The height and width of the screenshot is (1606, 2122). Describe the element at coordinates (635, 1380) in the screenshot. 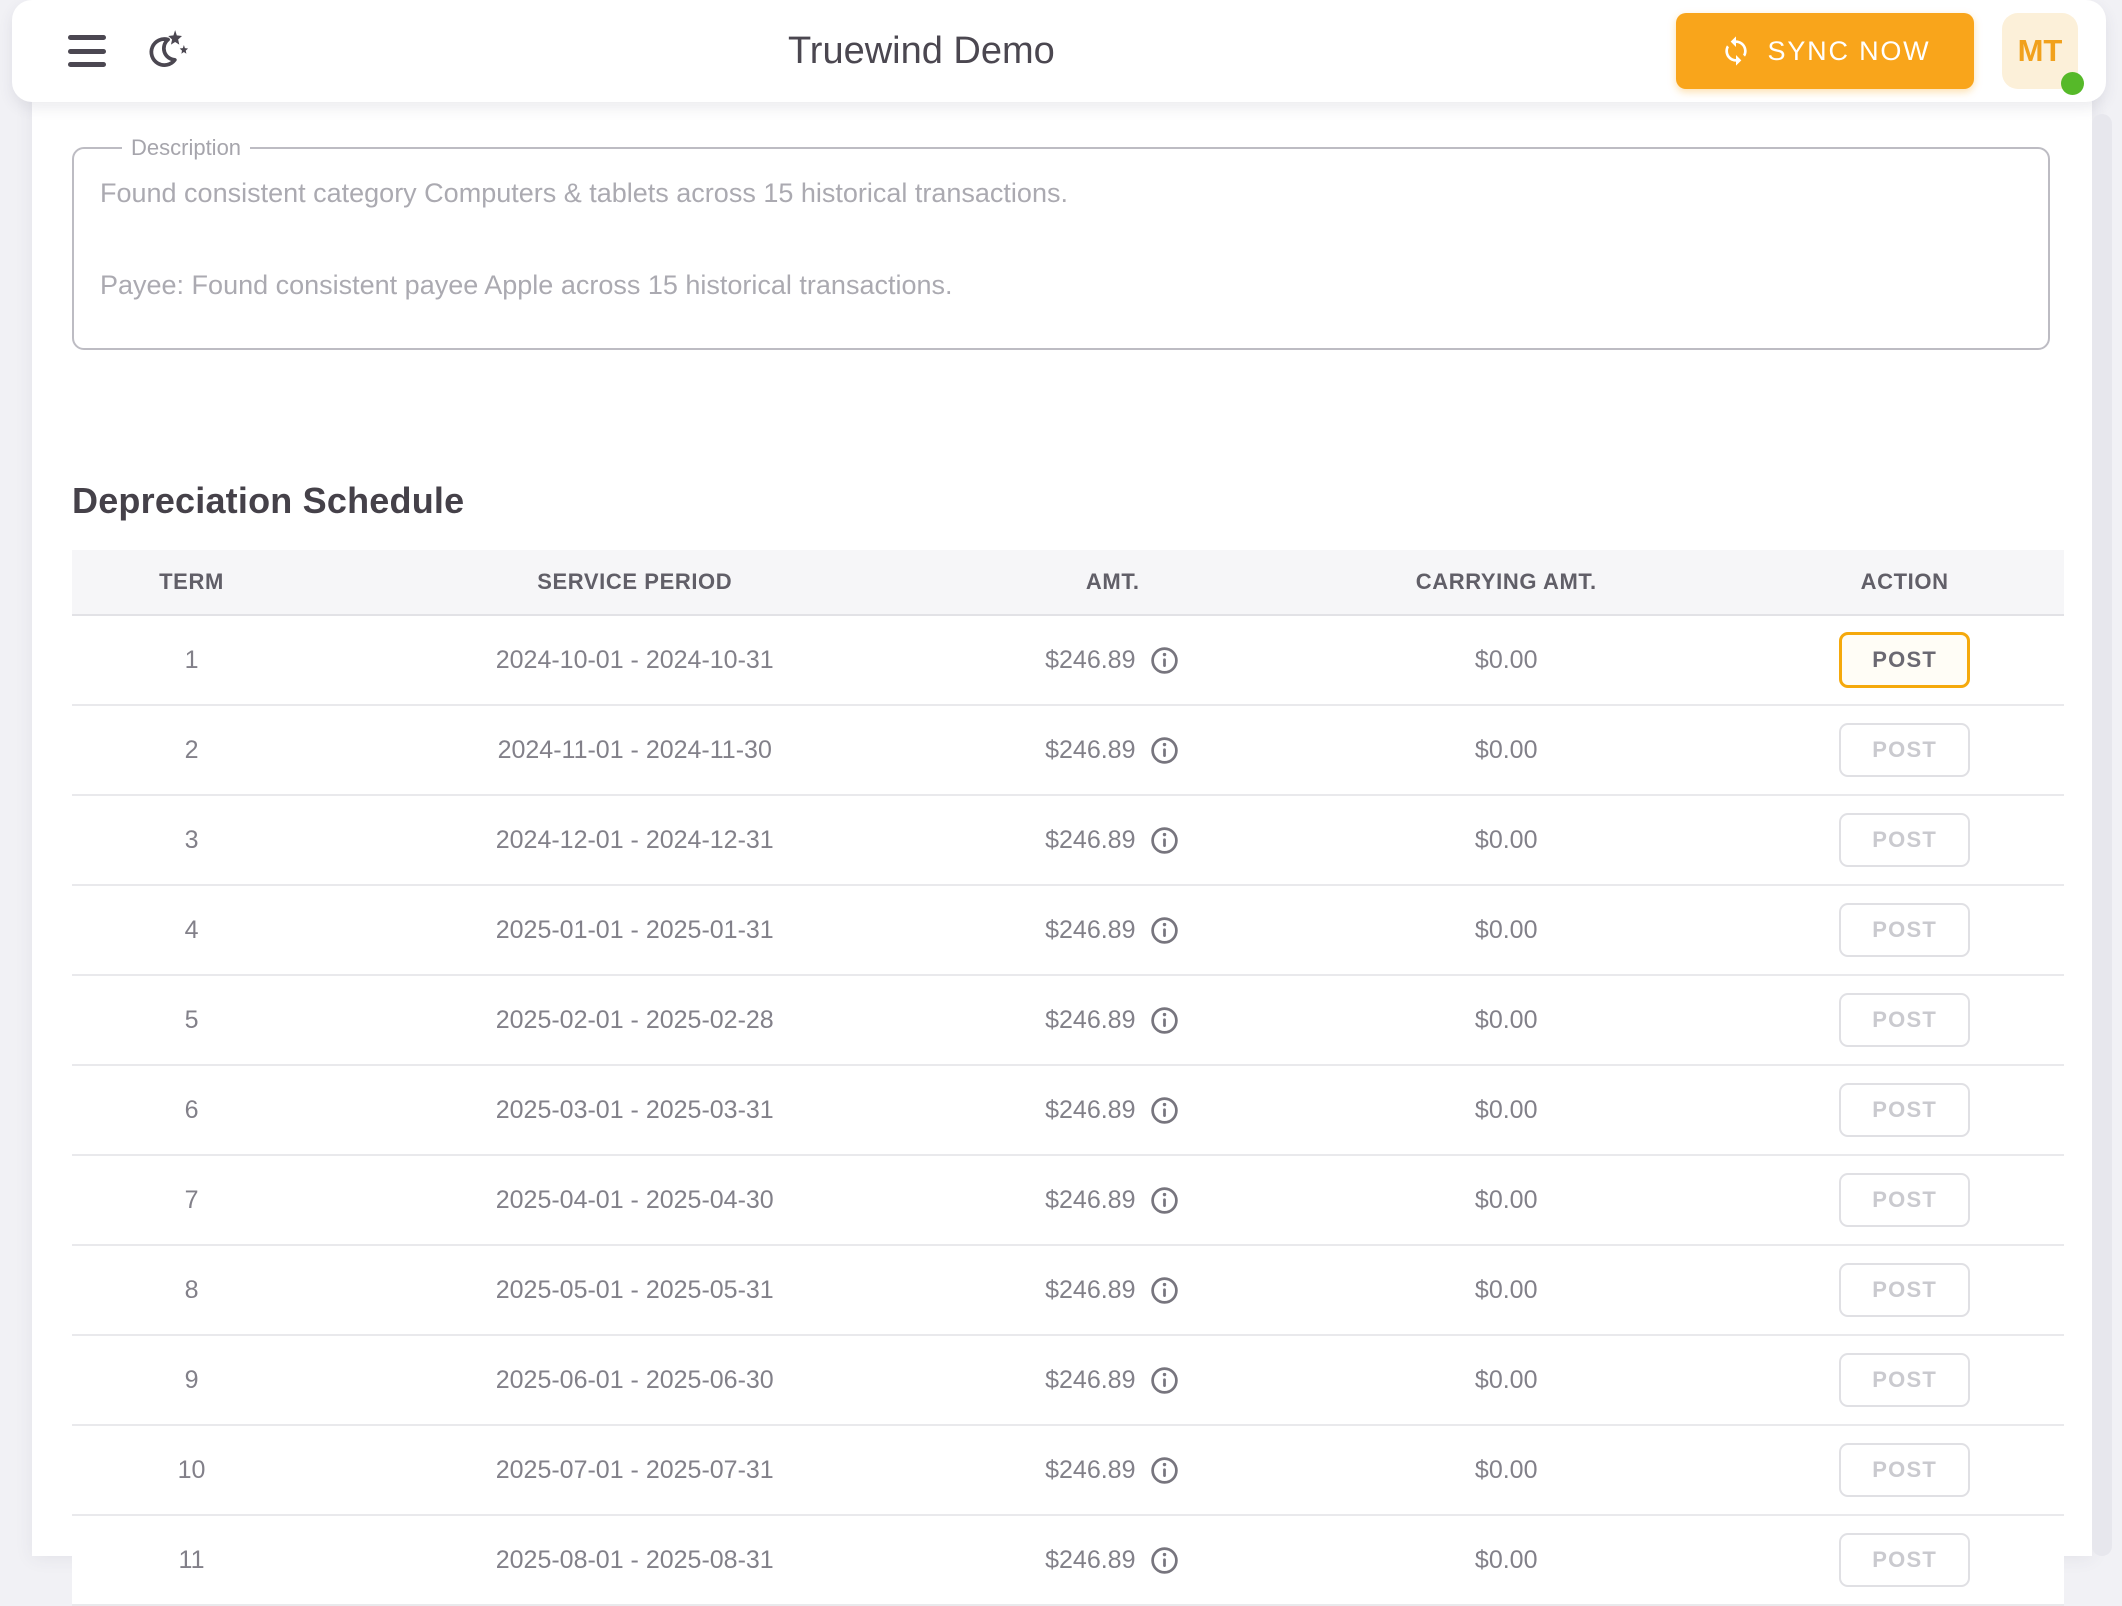

I see `service-period-cell: 2025-06-01 - 2025-06-30` at that location.